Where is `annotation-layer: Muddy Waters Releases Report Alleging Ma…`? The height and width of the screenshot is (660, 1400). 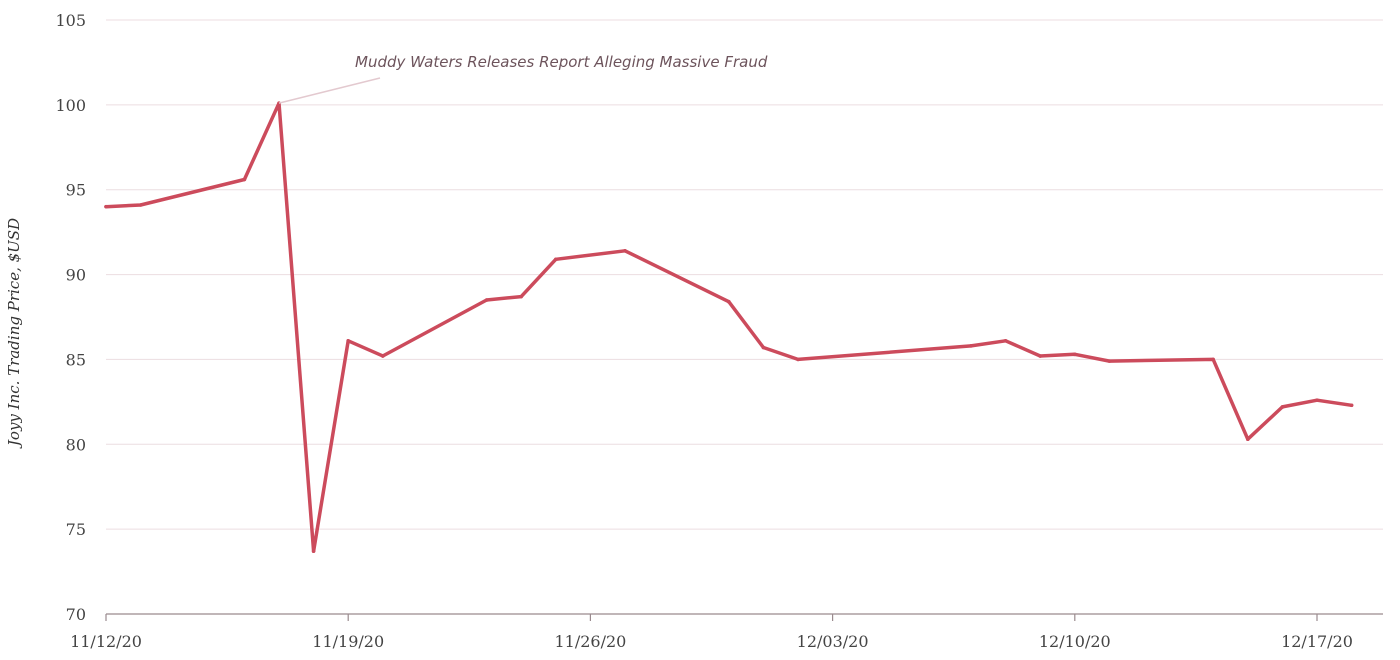
annotation-layer: Muddy Waters Releases Report Alleging Ma… is located at coordinates (523, 78).